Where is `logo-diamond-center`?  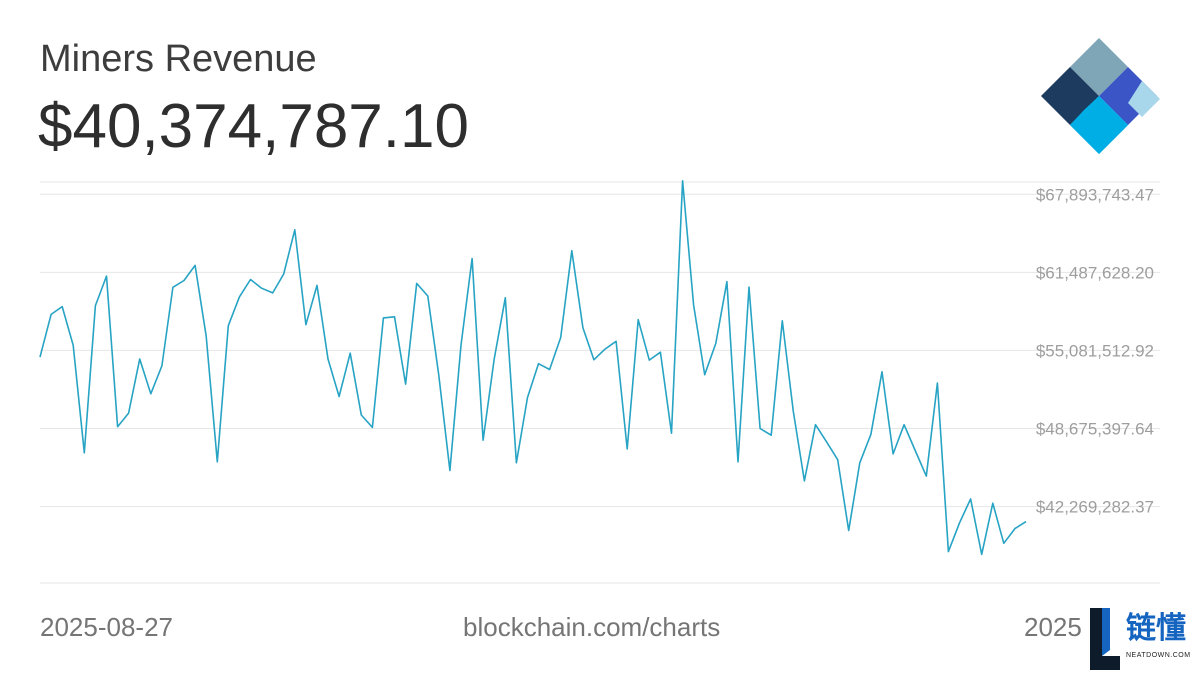 logo-diamond-center is located at coordinates (1099, 125).